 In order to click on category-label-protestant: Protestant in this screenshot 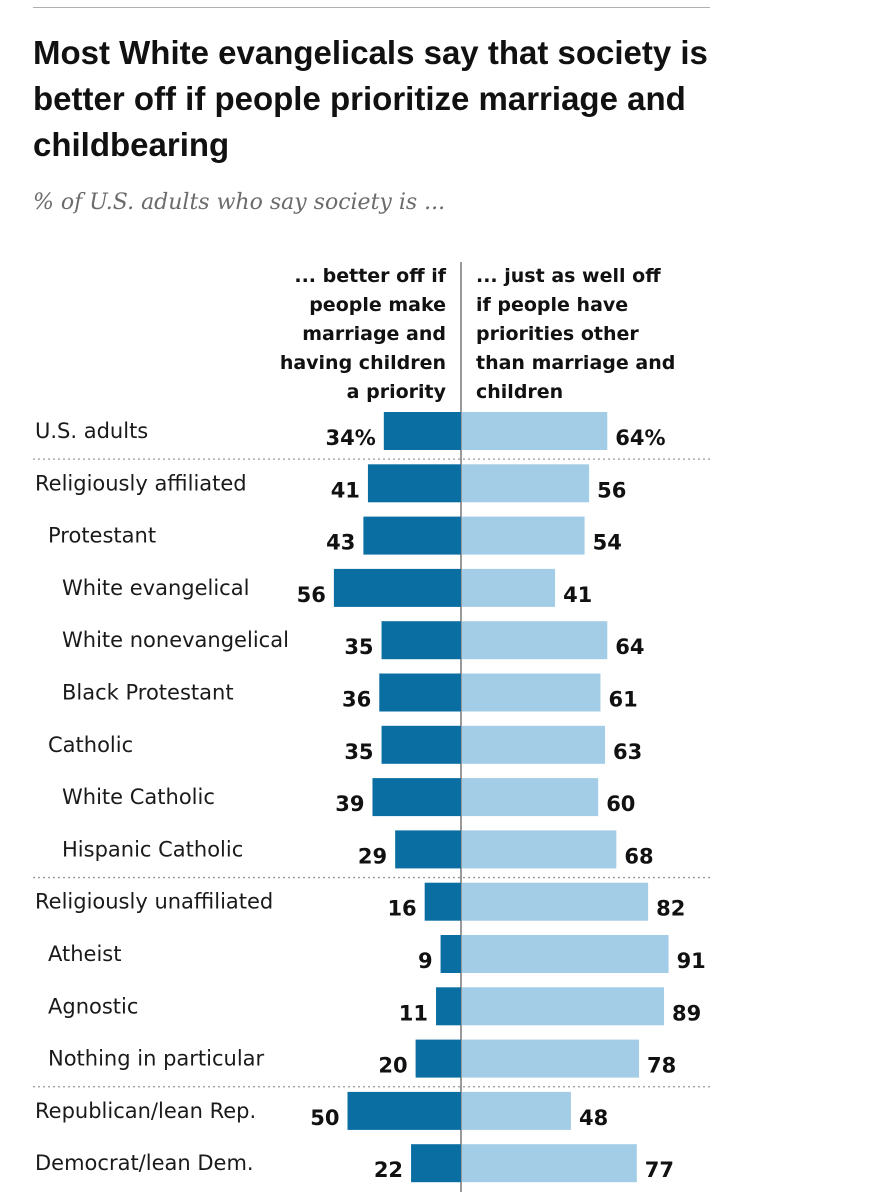, I will do `click(102, 536)`.